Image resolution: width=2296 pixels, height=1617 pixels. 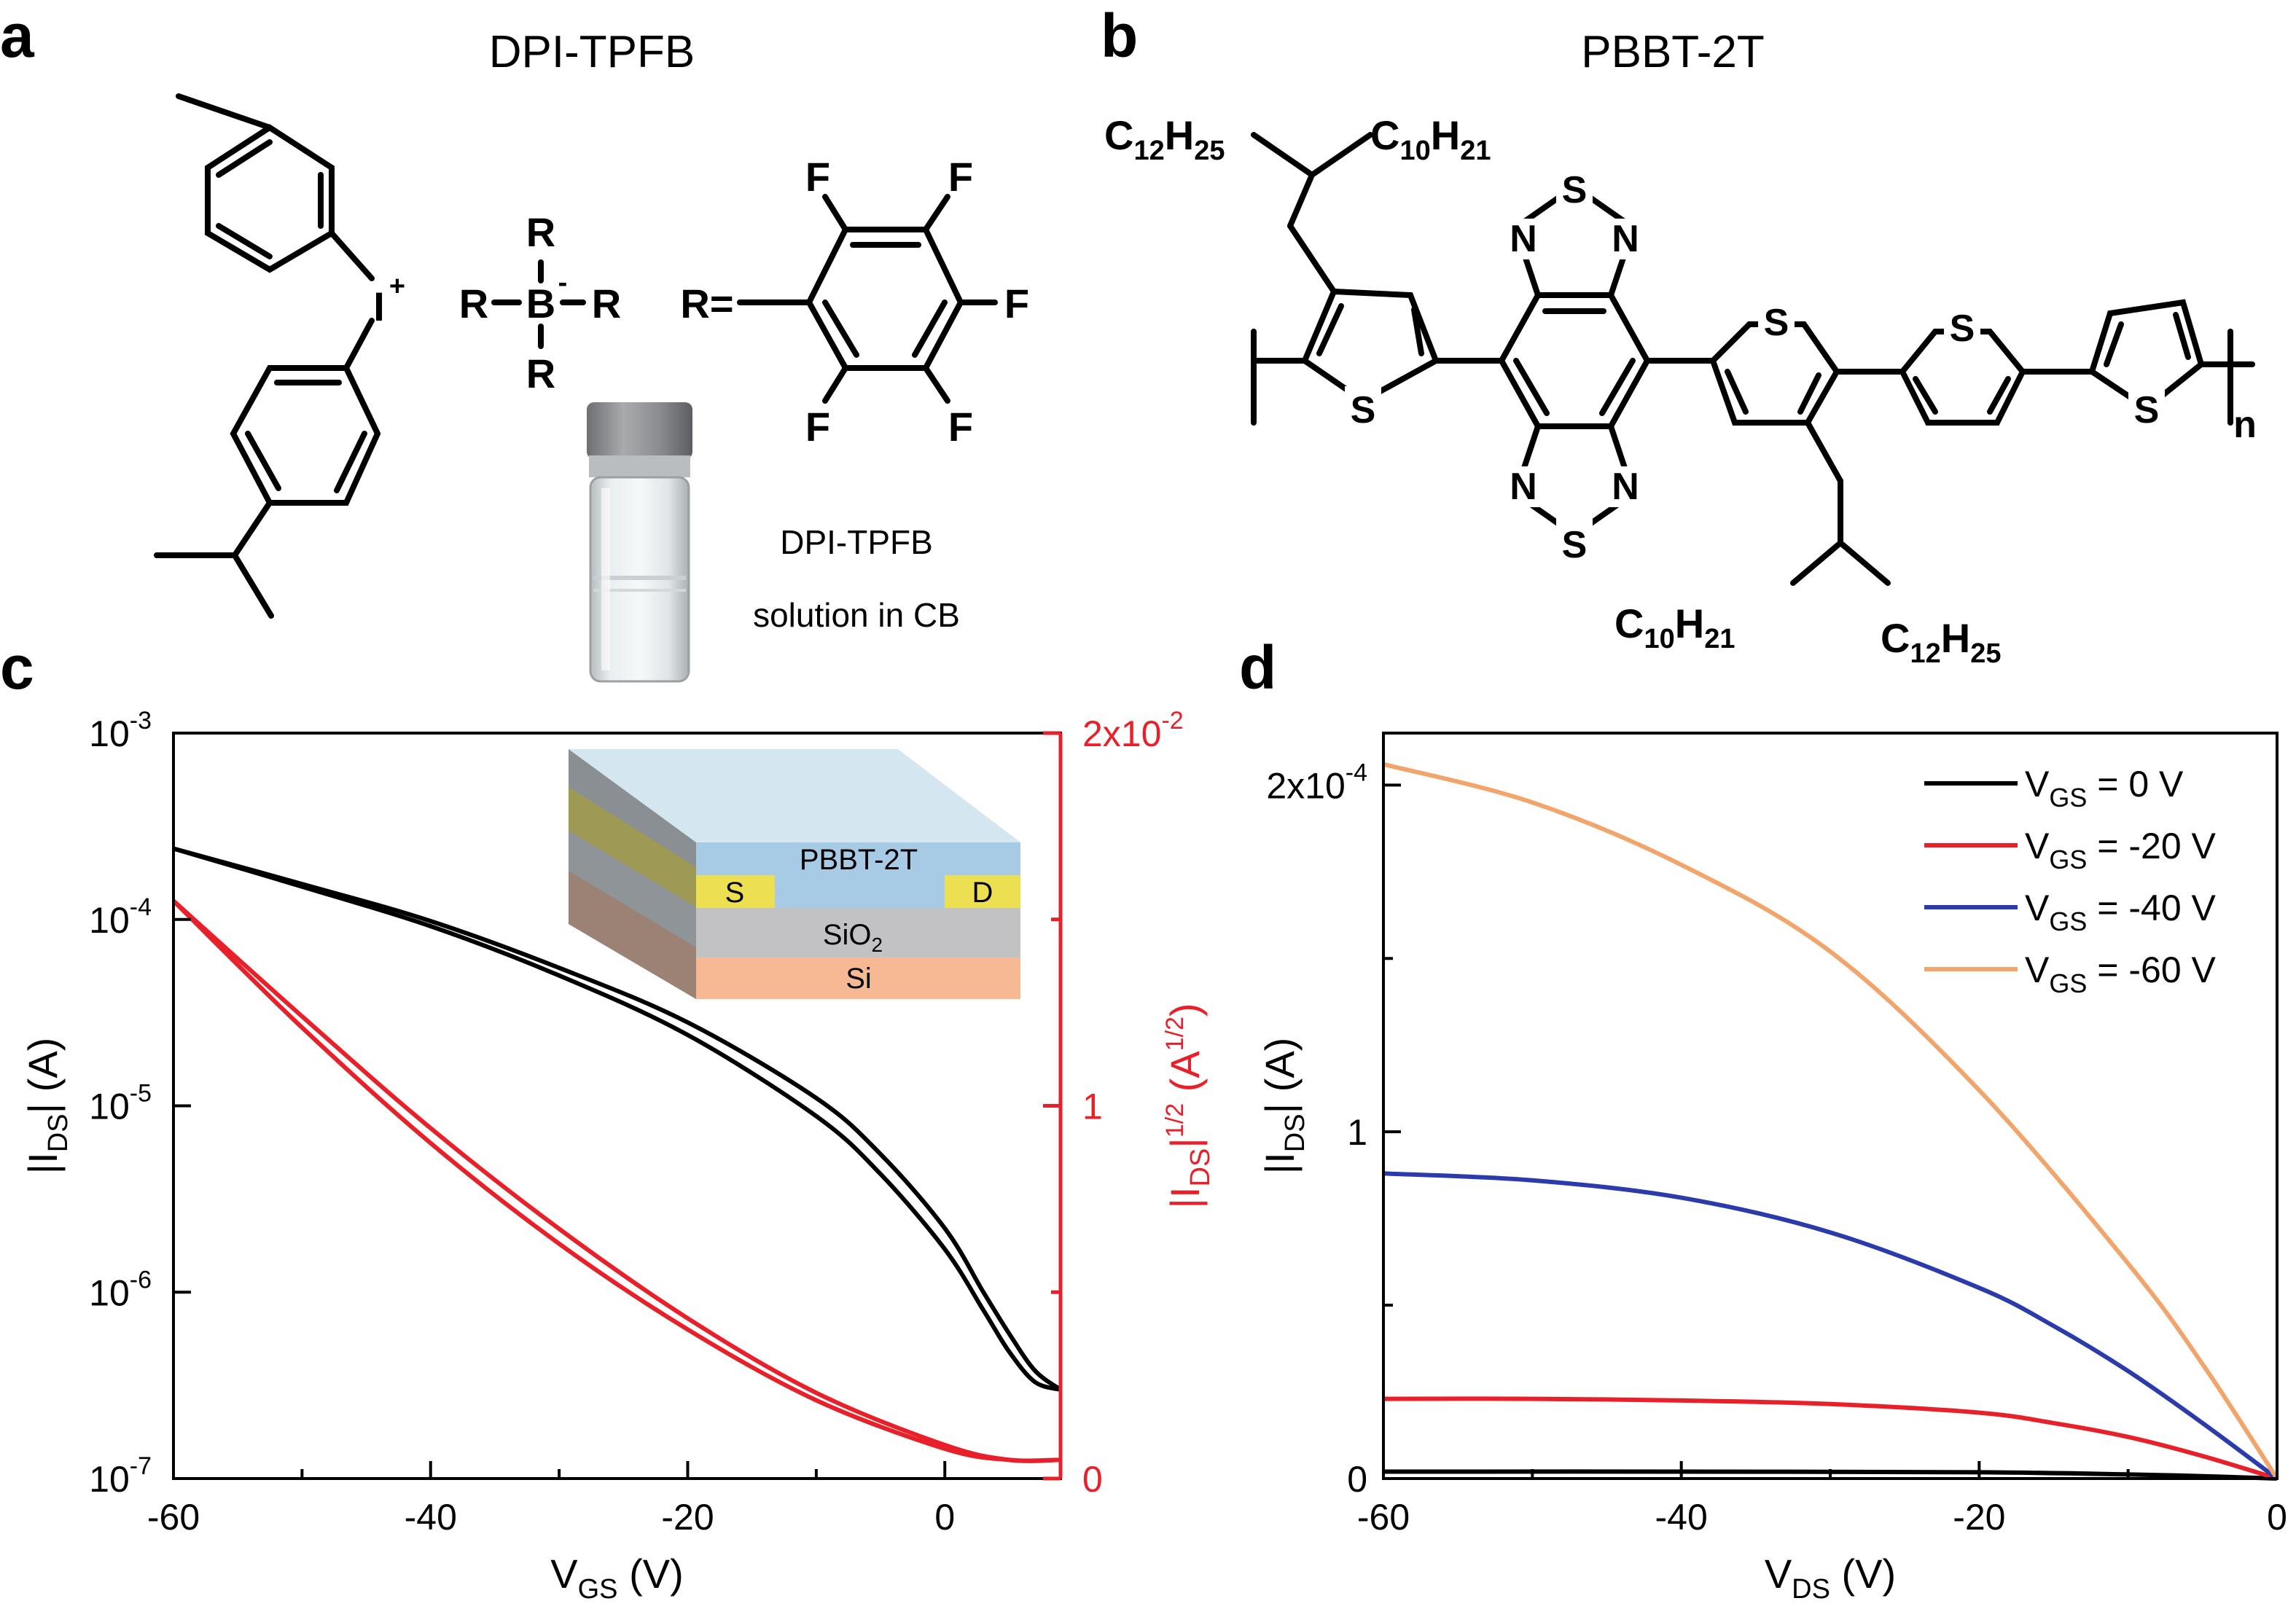 I want to click on transfer-y-left-axis-label: |IDS| (A), so click(x=47, y=1107).